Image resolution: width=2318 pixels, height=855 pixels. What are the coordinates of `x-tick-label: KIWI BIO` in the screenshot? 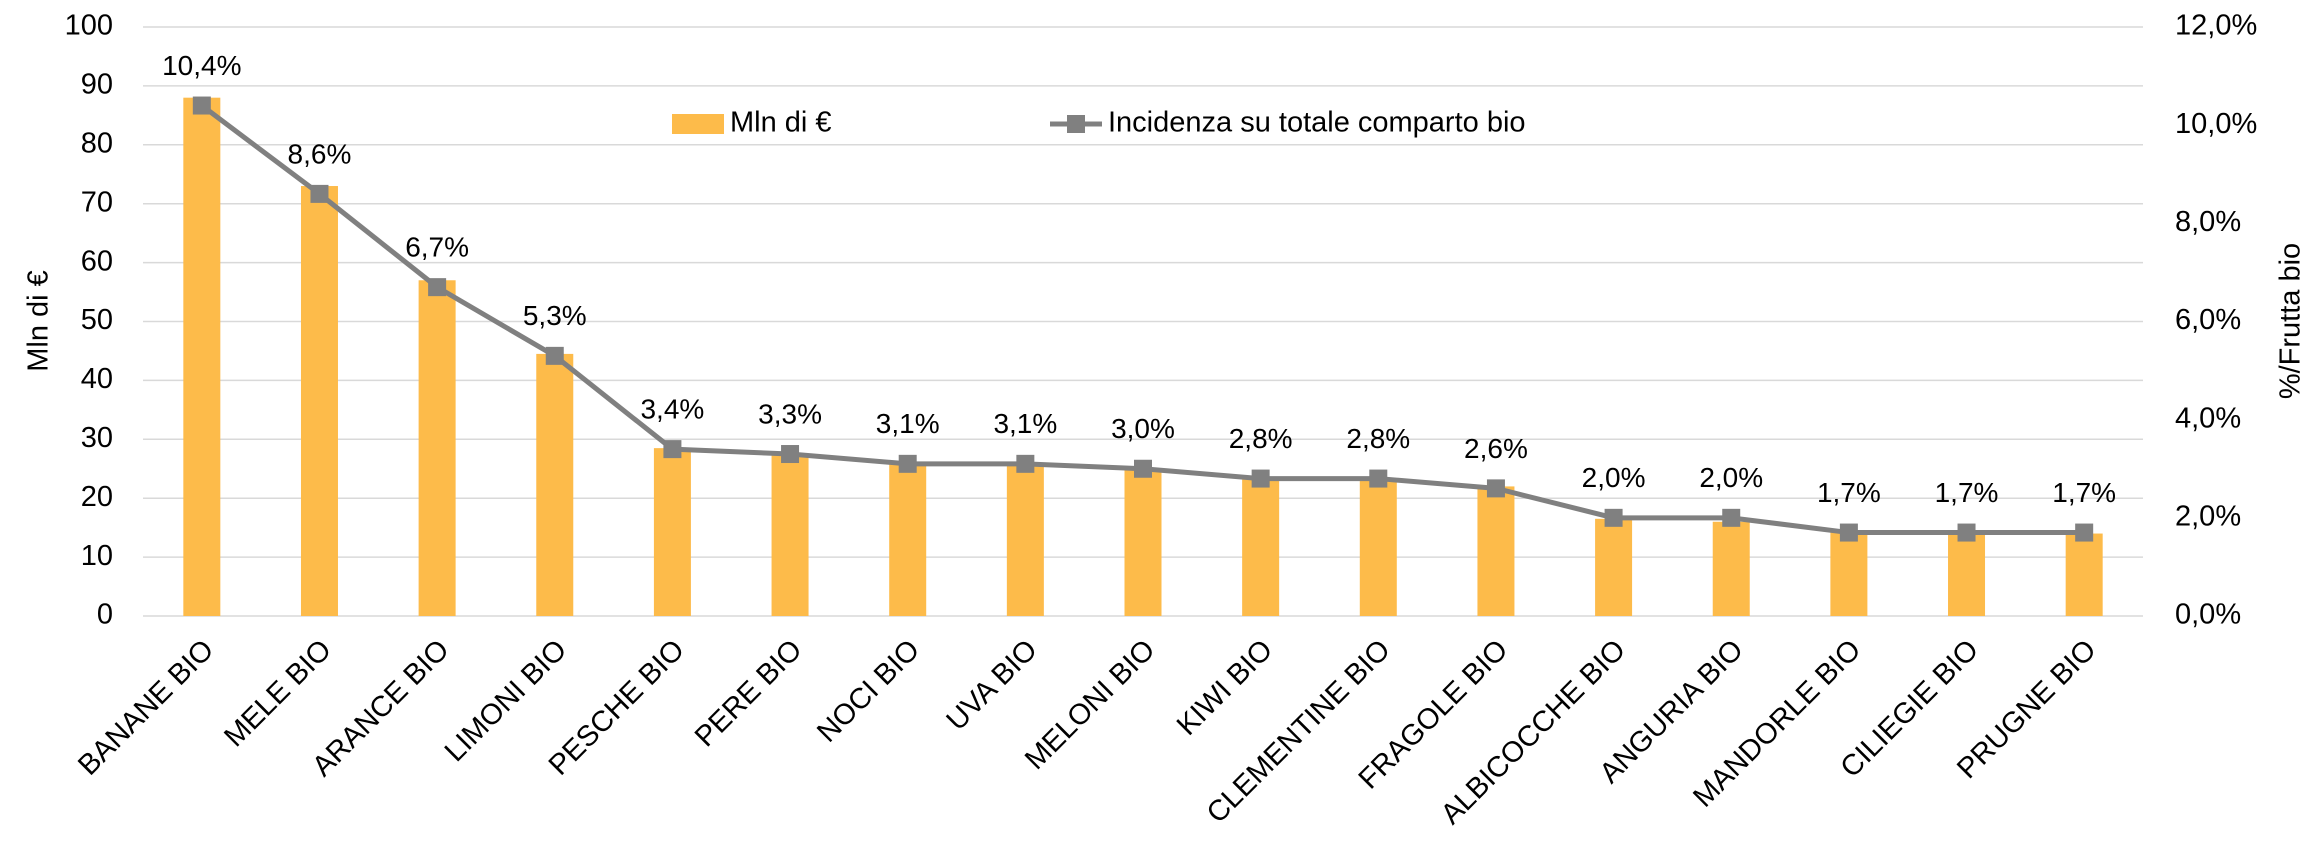 It's located at (1225, 688).